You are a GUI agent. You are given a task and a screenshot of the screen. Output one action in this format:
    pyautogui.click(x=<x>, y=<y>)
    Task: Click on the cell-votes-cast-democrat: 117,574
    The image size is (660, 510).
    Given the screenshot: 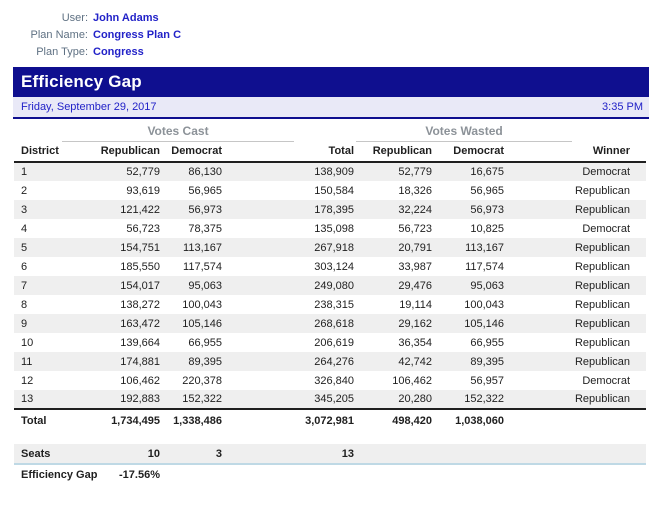 What is the action you would take?
    pyautogui.click(x=202, y=266)
    